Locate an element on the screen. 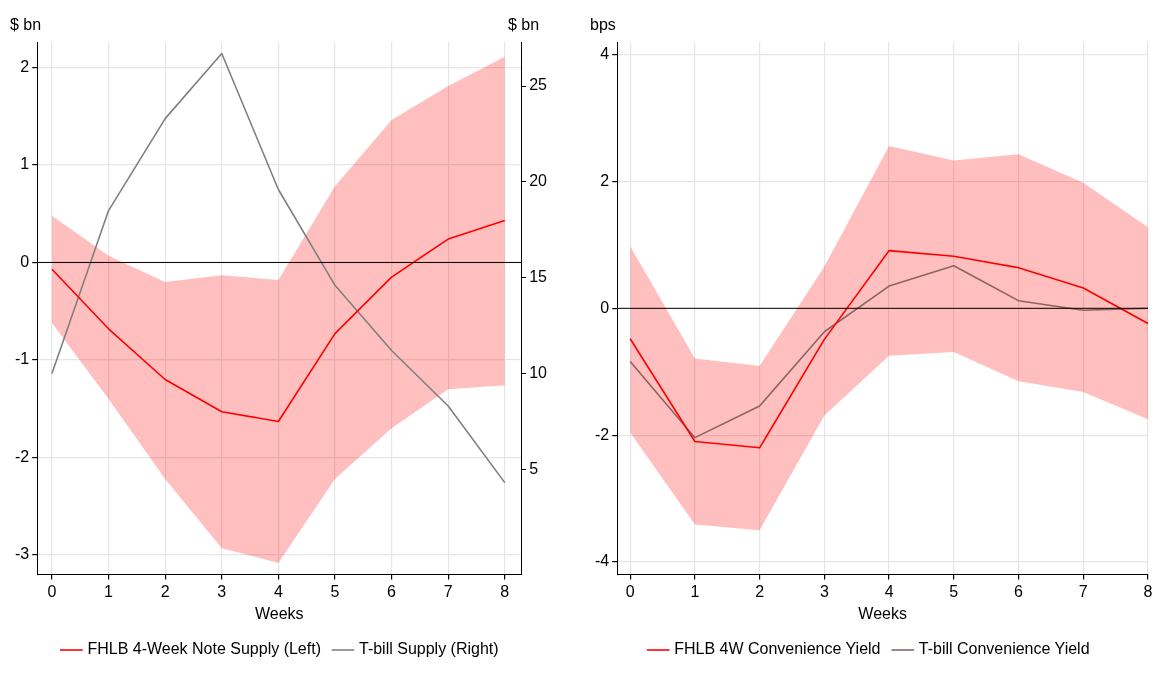 The image size is (1169, 677). y2-axis-title: $ bn is located at coordinates (524, 25).